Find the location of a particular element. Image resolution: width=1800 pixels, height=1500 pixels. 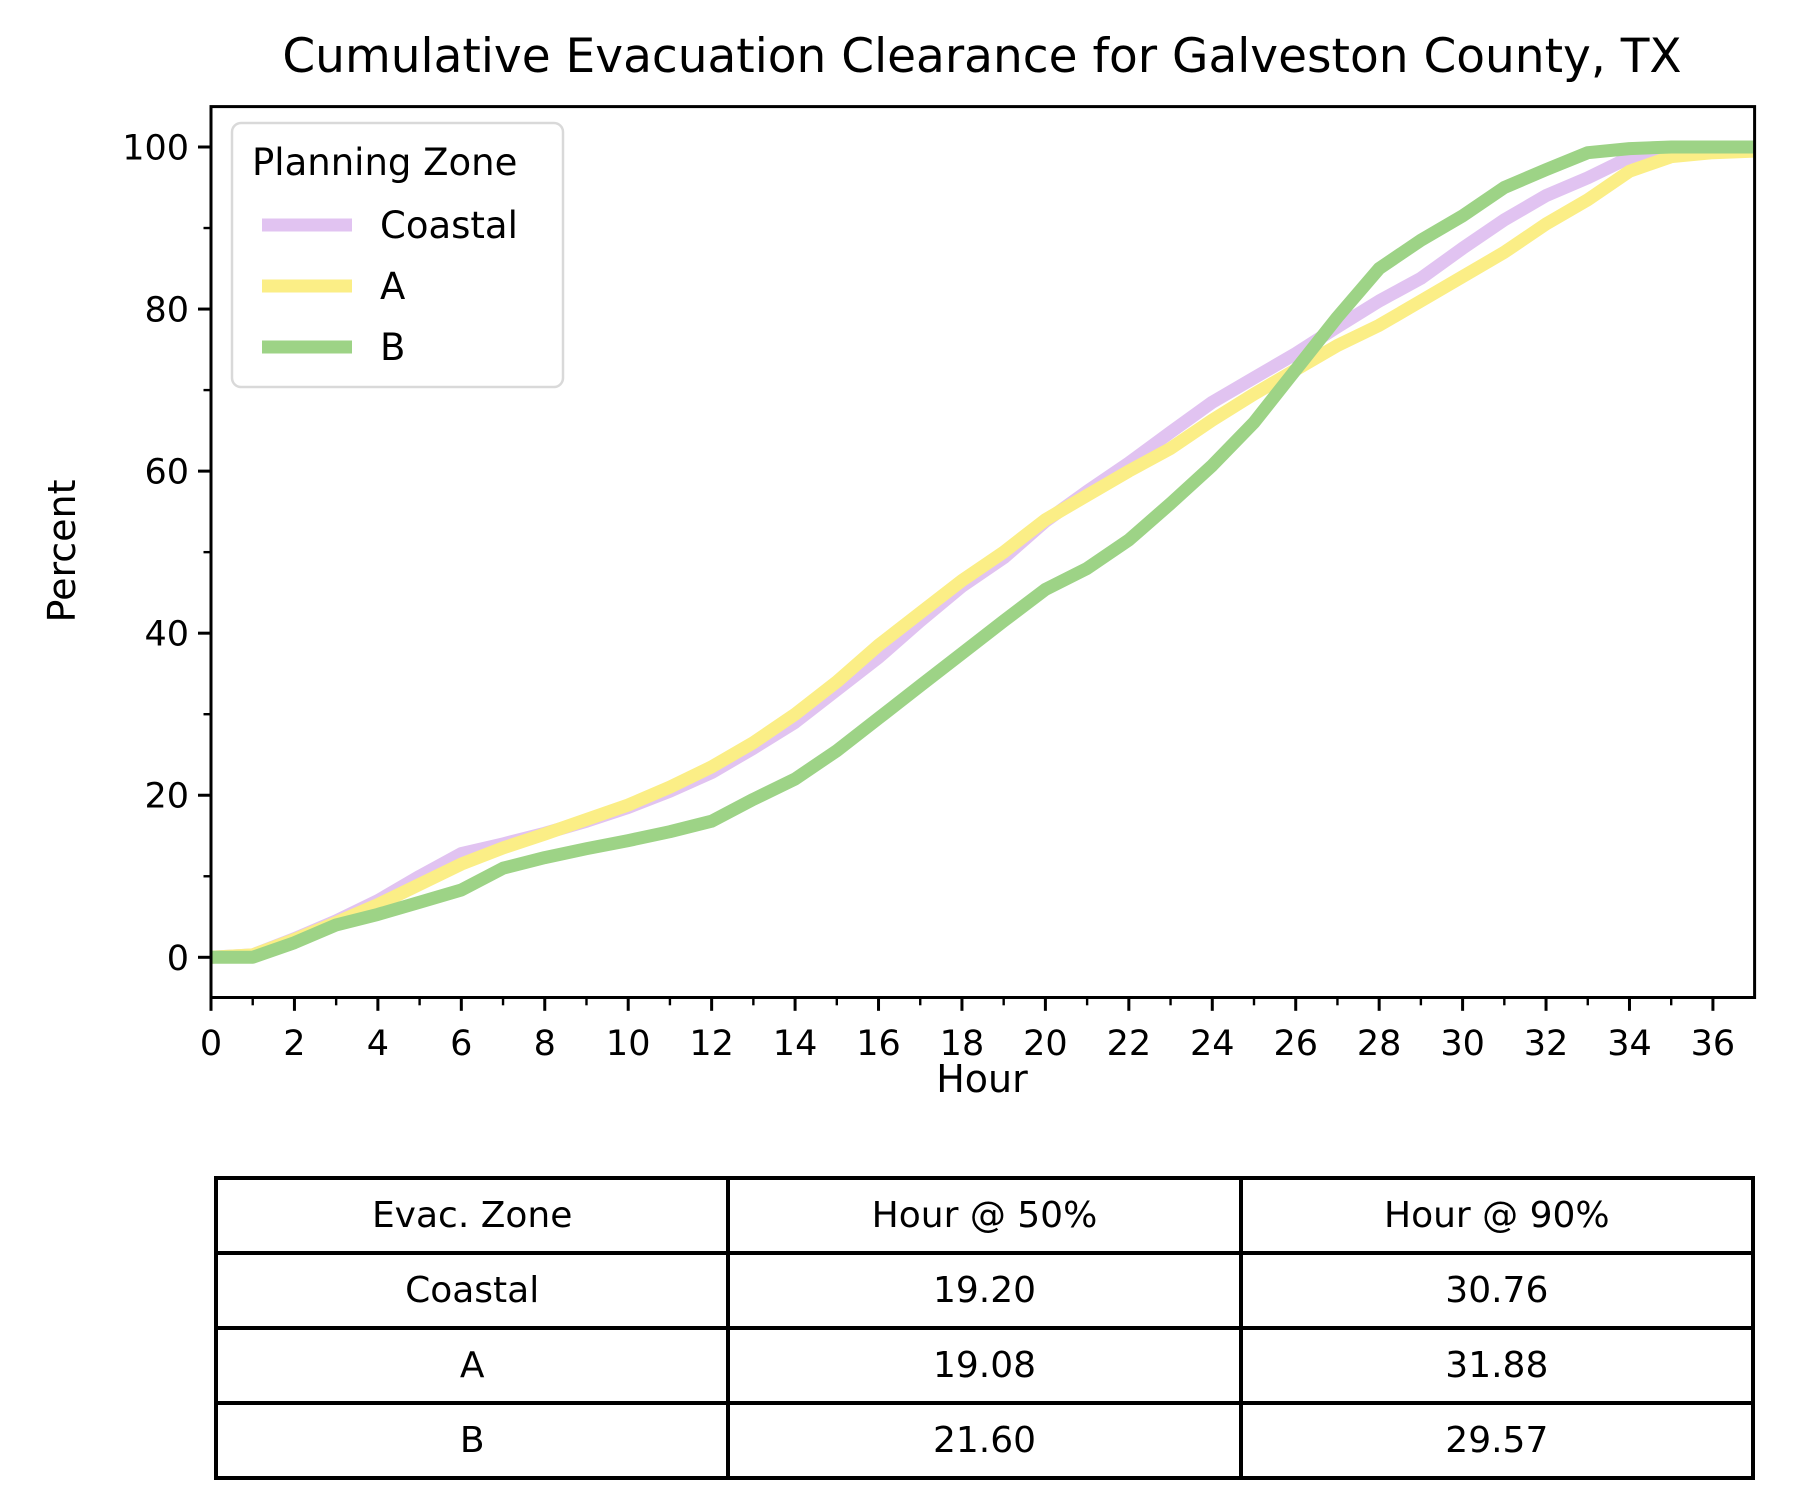

table-header-row: Evac. Zone Hour @ 50% Hour @ 90% is located at coordinates (984, 1215).